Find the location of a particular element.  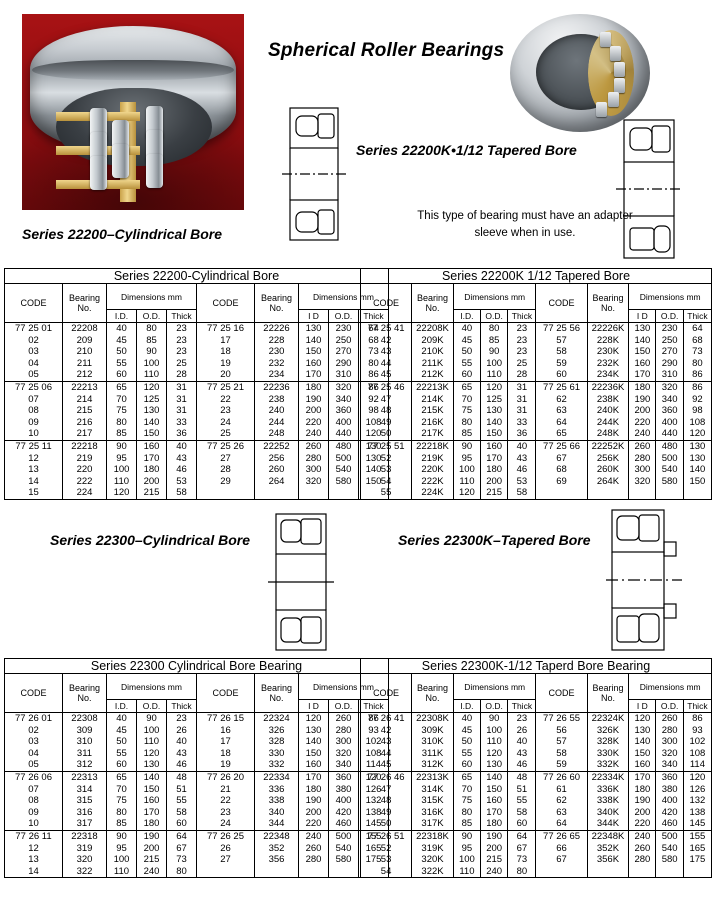

cell-id: 100 is located at coordinates (466, 860).